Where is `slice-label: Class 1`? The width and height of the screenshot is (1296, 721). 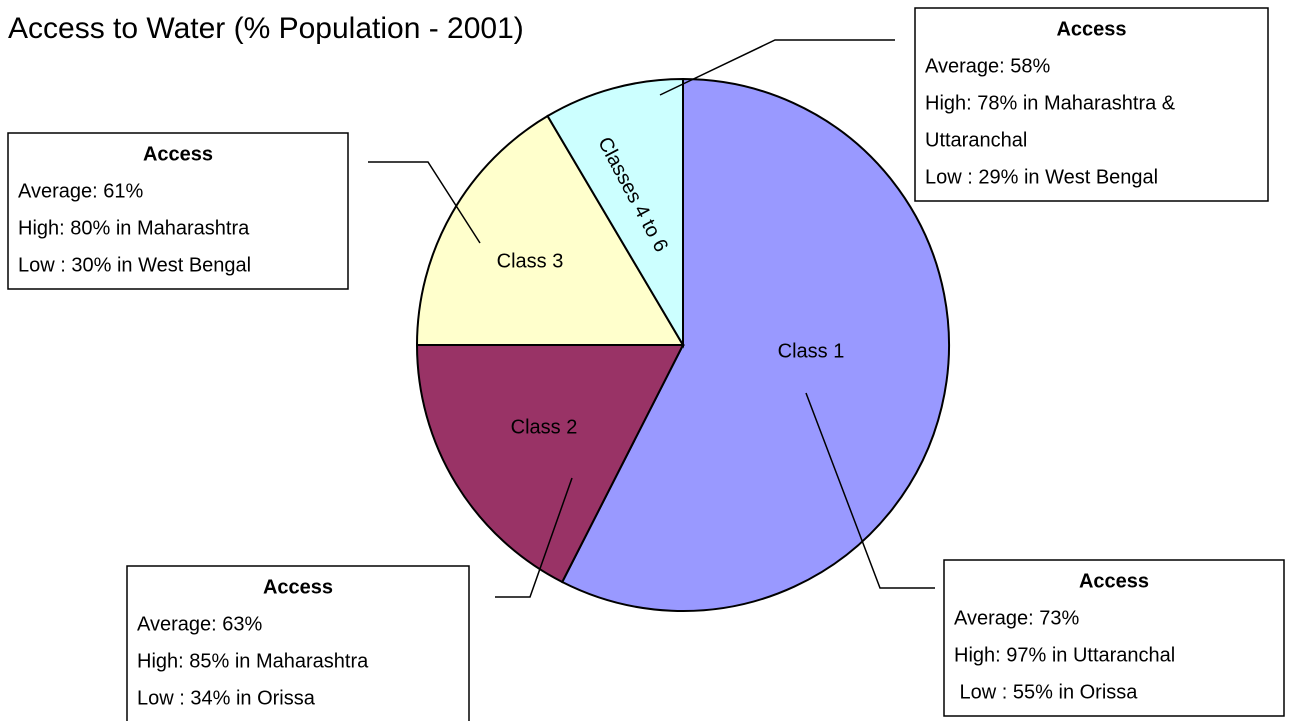
slice-label: Class 1 is located at coordinates (811, 351).